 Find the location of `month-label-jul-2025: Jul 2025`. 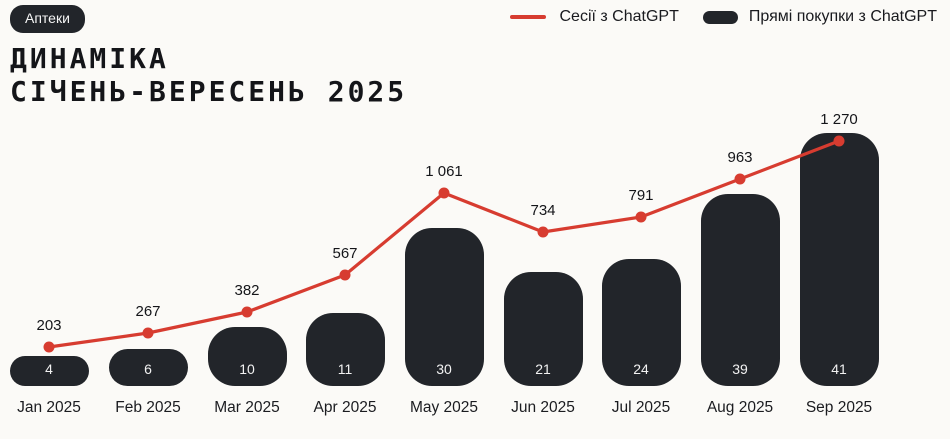

month-label-jul-2025: Jul 2025 is located at coordinates (641, 407).